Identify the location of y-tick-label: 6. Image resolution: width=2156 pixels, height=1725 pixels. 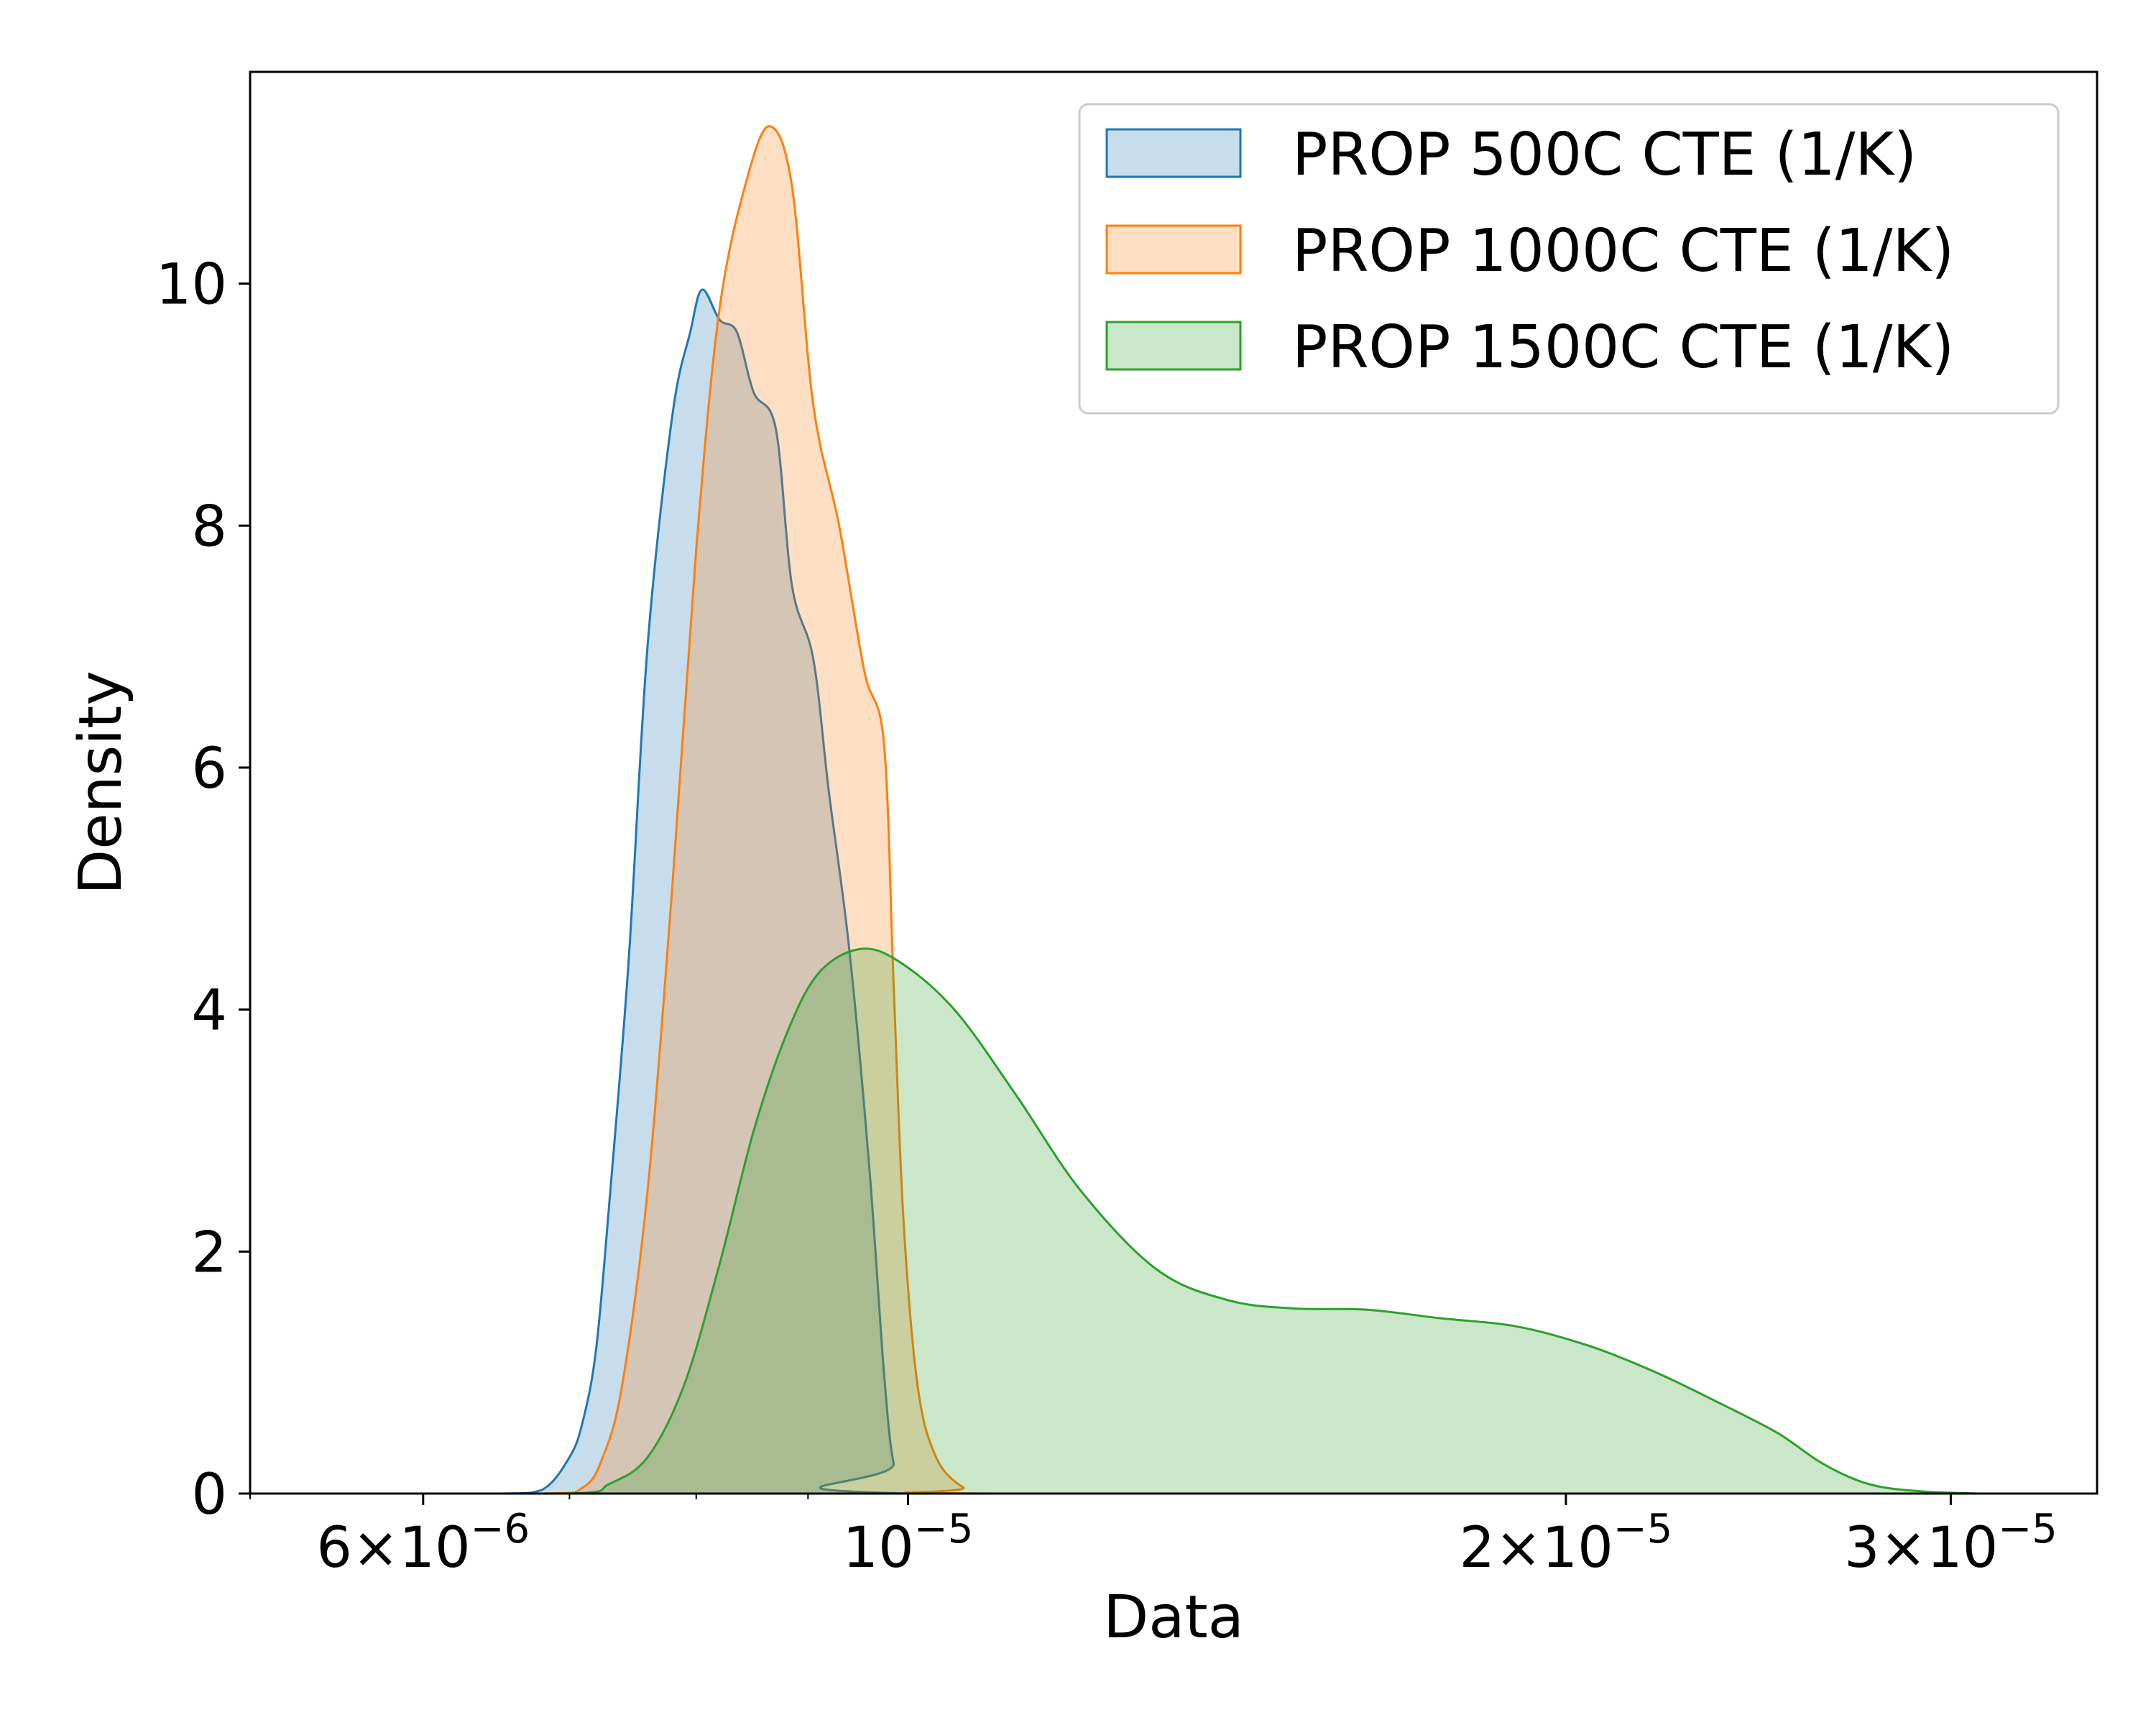
(209, 769).